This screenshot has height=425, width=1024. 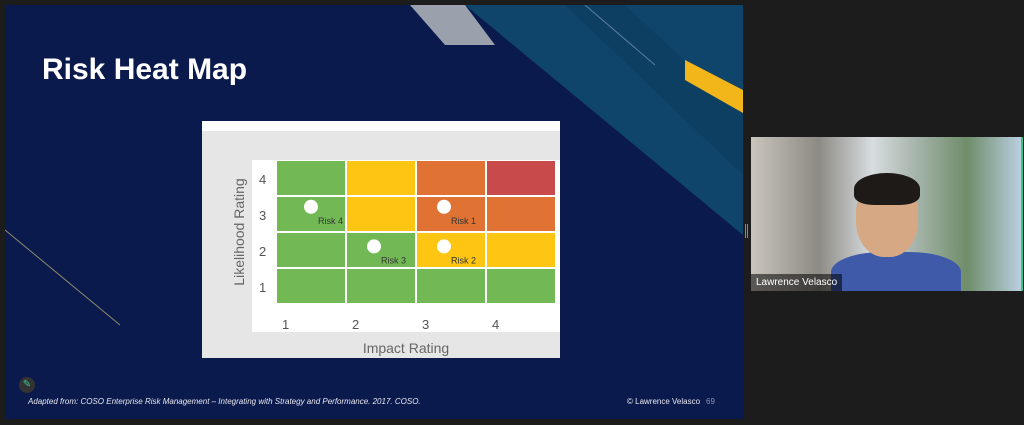 What do you see at coordinates (887, 214) in the screenshot?
I see `participant-video: Lawrence Velasco` at bounding box center [887, 214].